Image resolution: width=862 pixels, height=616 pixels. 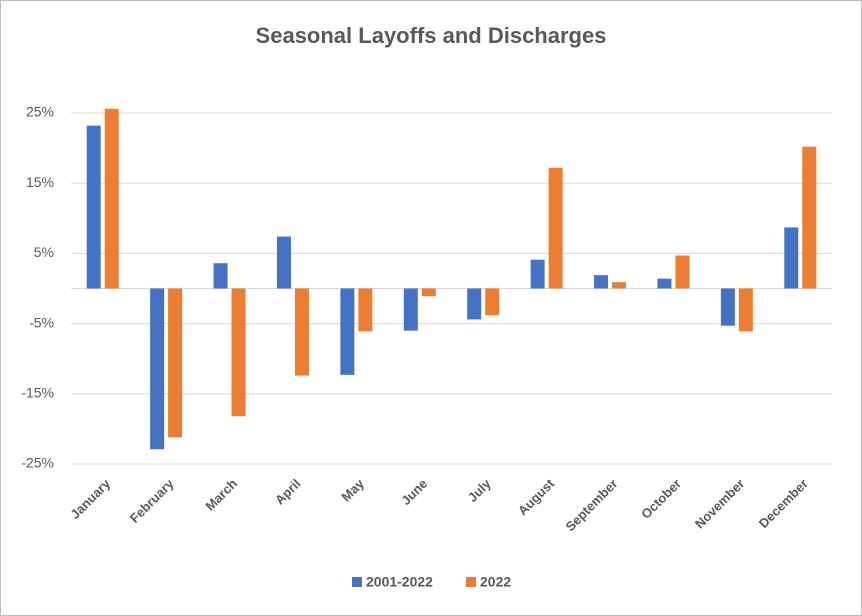 What do you see at coordinates (40, 112) in the screenshot?
I see `y-tick-label: 25%` at bounding box center [40, 112].